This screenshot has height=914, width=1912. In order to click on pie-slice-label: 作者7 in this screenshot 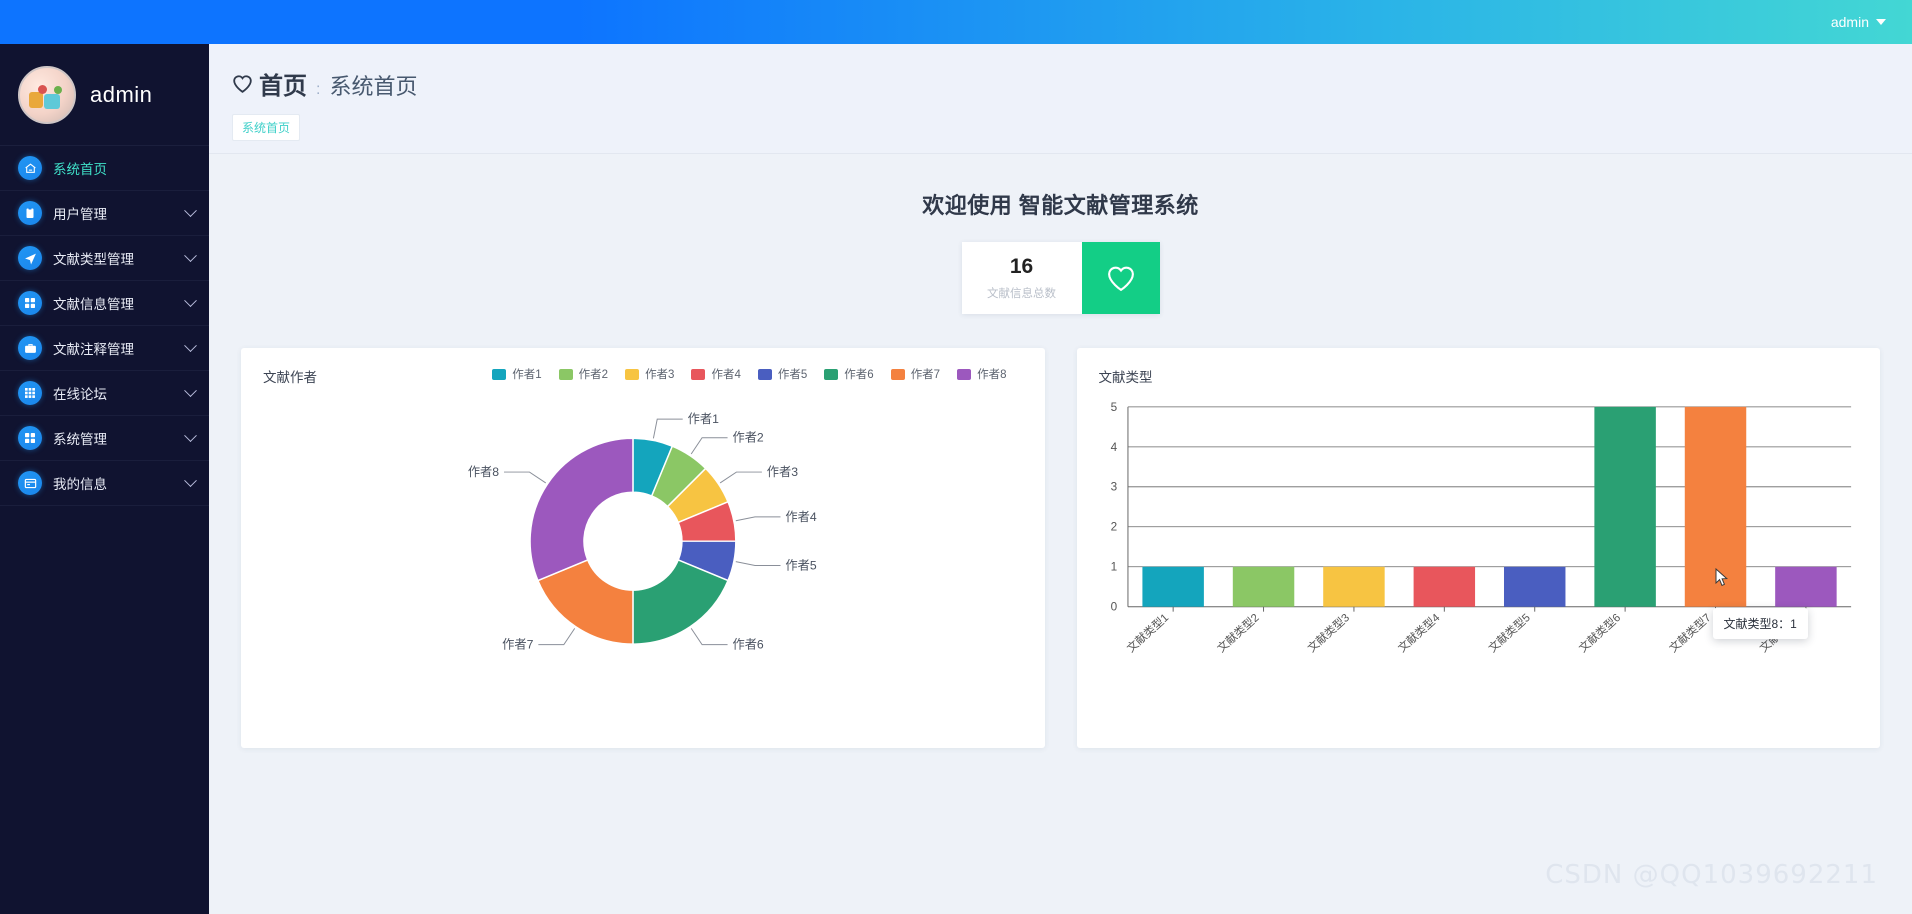, I will do `click(517, 645)`.